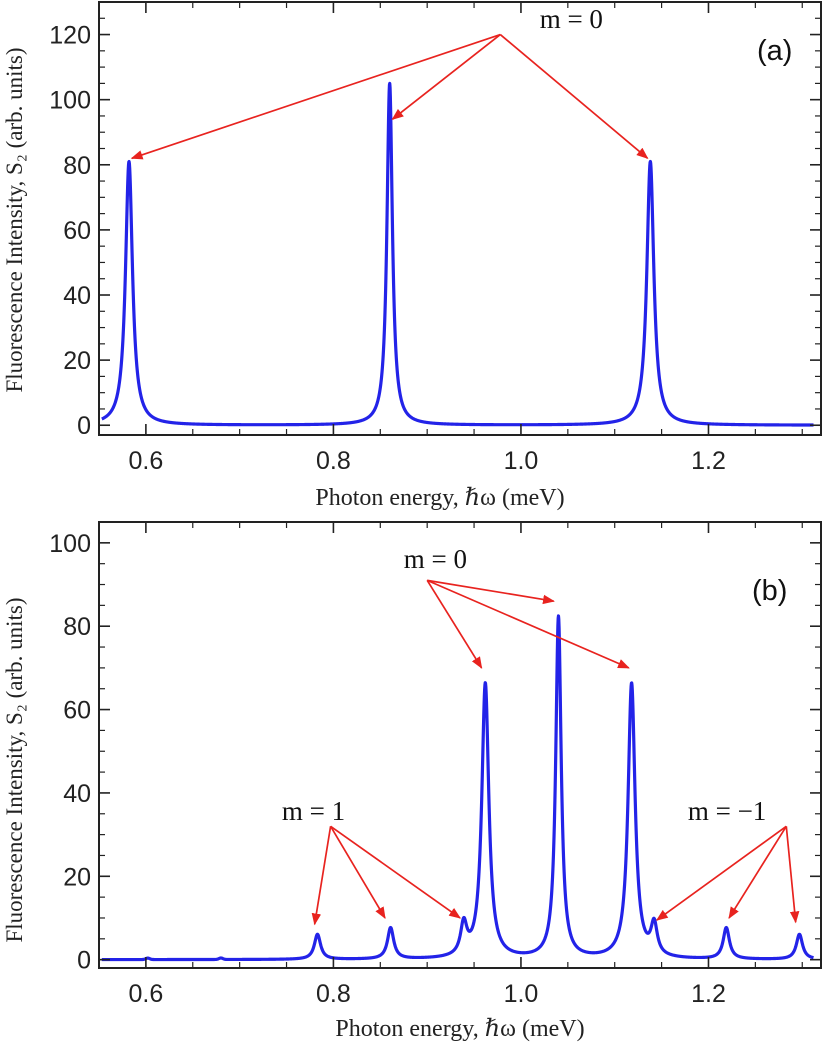  Describe the element at coordinates (70, 36) in the screenshot. I see `y-tick-label: 120` at that location.